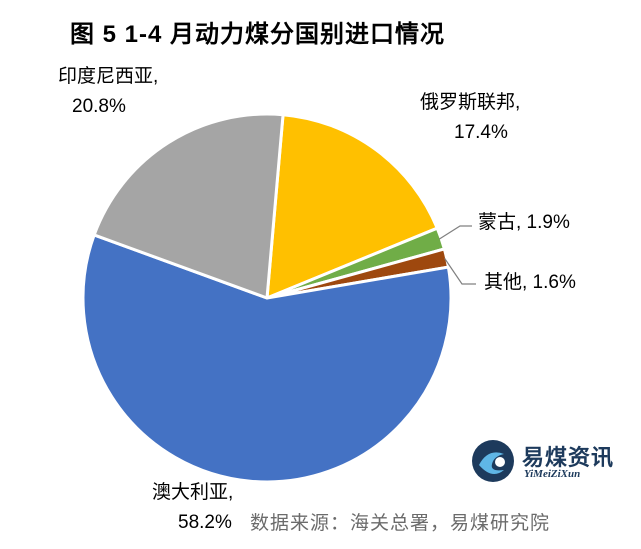 Image resolution: width=641 pixels, height=549 pixels. I want to click on slice-russia, so click(352, 206).